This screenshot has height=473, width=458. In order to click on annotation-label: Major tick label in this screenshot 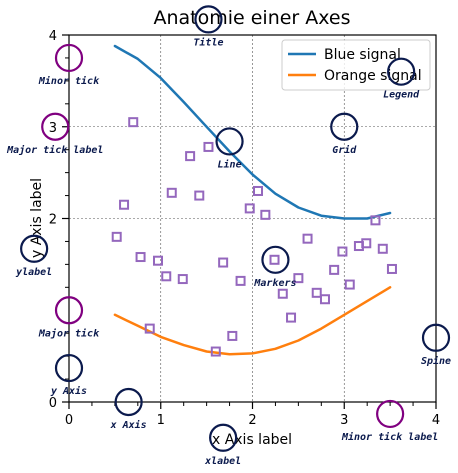, I will do `click(54, 150)`.